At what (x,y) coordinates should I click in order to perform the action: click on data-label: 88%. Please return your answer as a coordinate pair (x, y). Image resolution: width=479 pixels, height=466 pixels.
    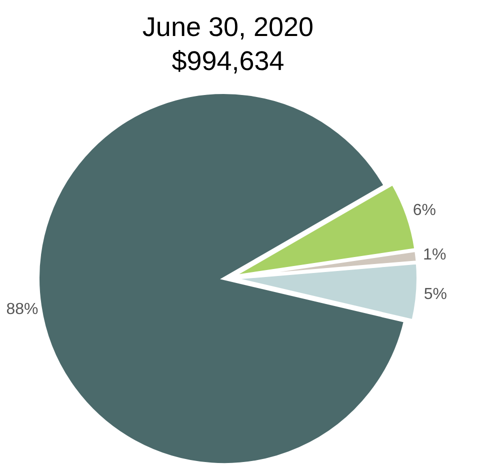
    Looking at the image, I should click on (22, 309).